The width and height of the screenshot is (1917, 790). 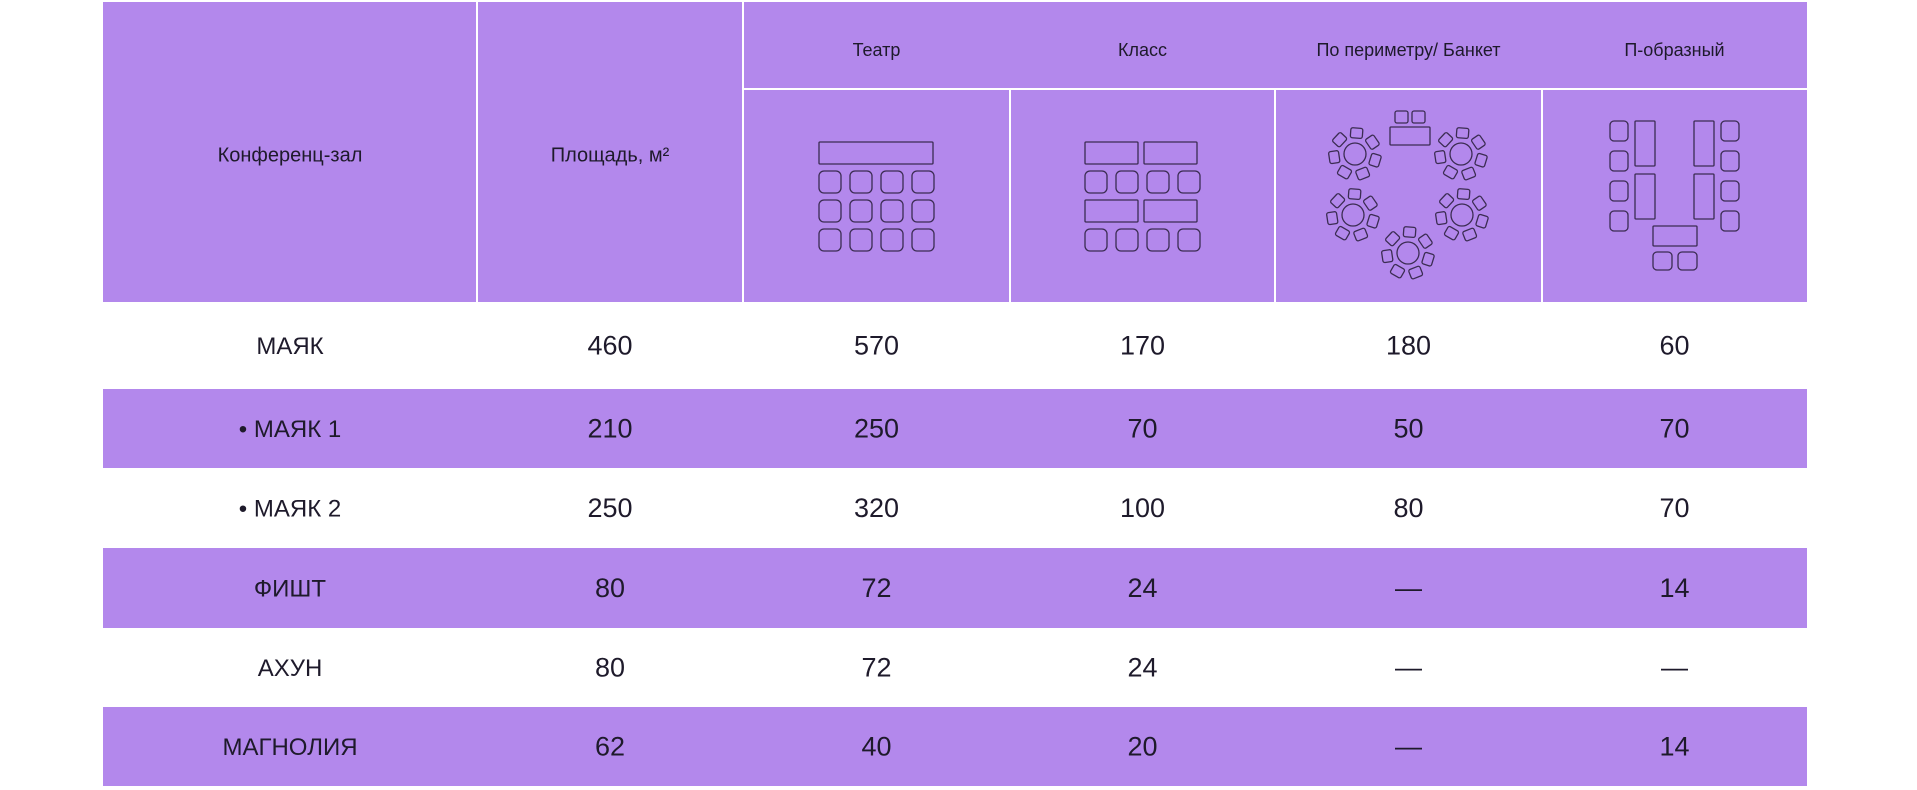 I want to click on hall-name: ФИШТ, so click(x=290, y=588).